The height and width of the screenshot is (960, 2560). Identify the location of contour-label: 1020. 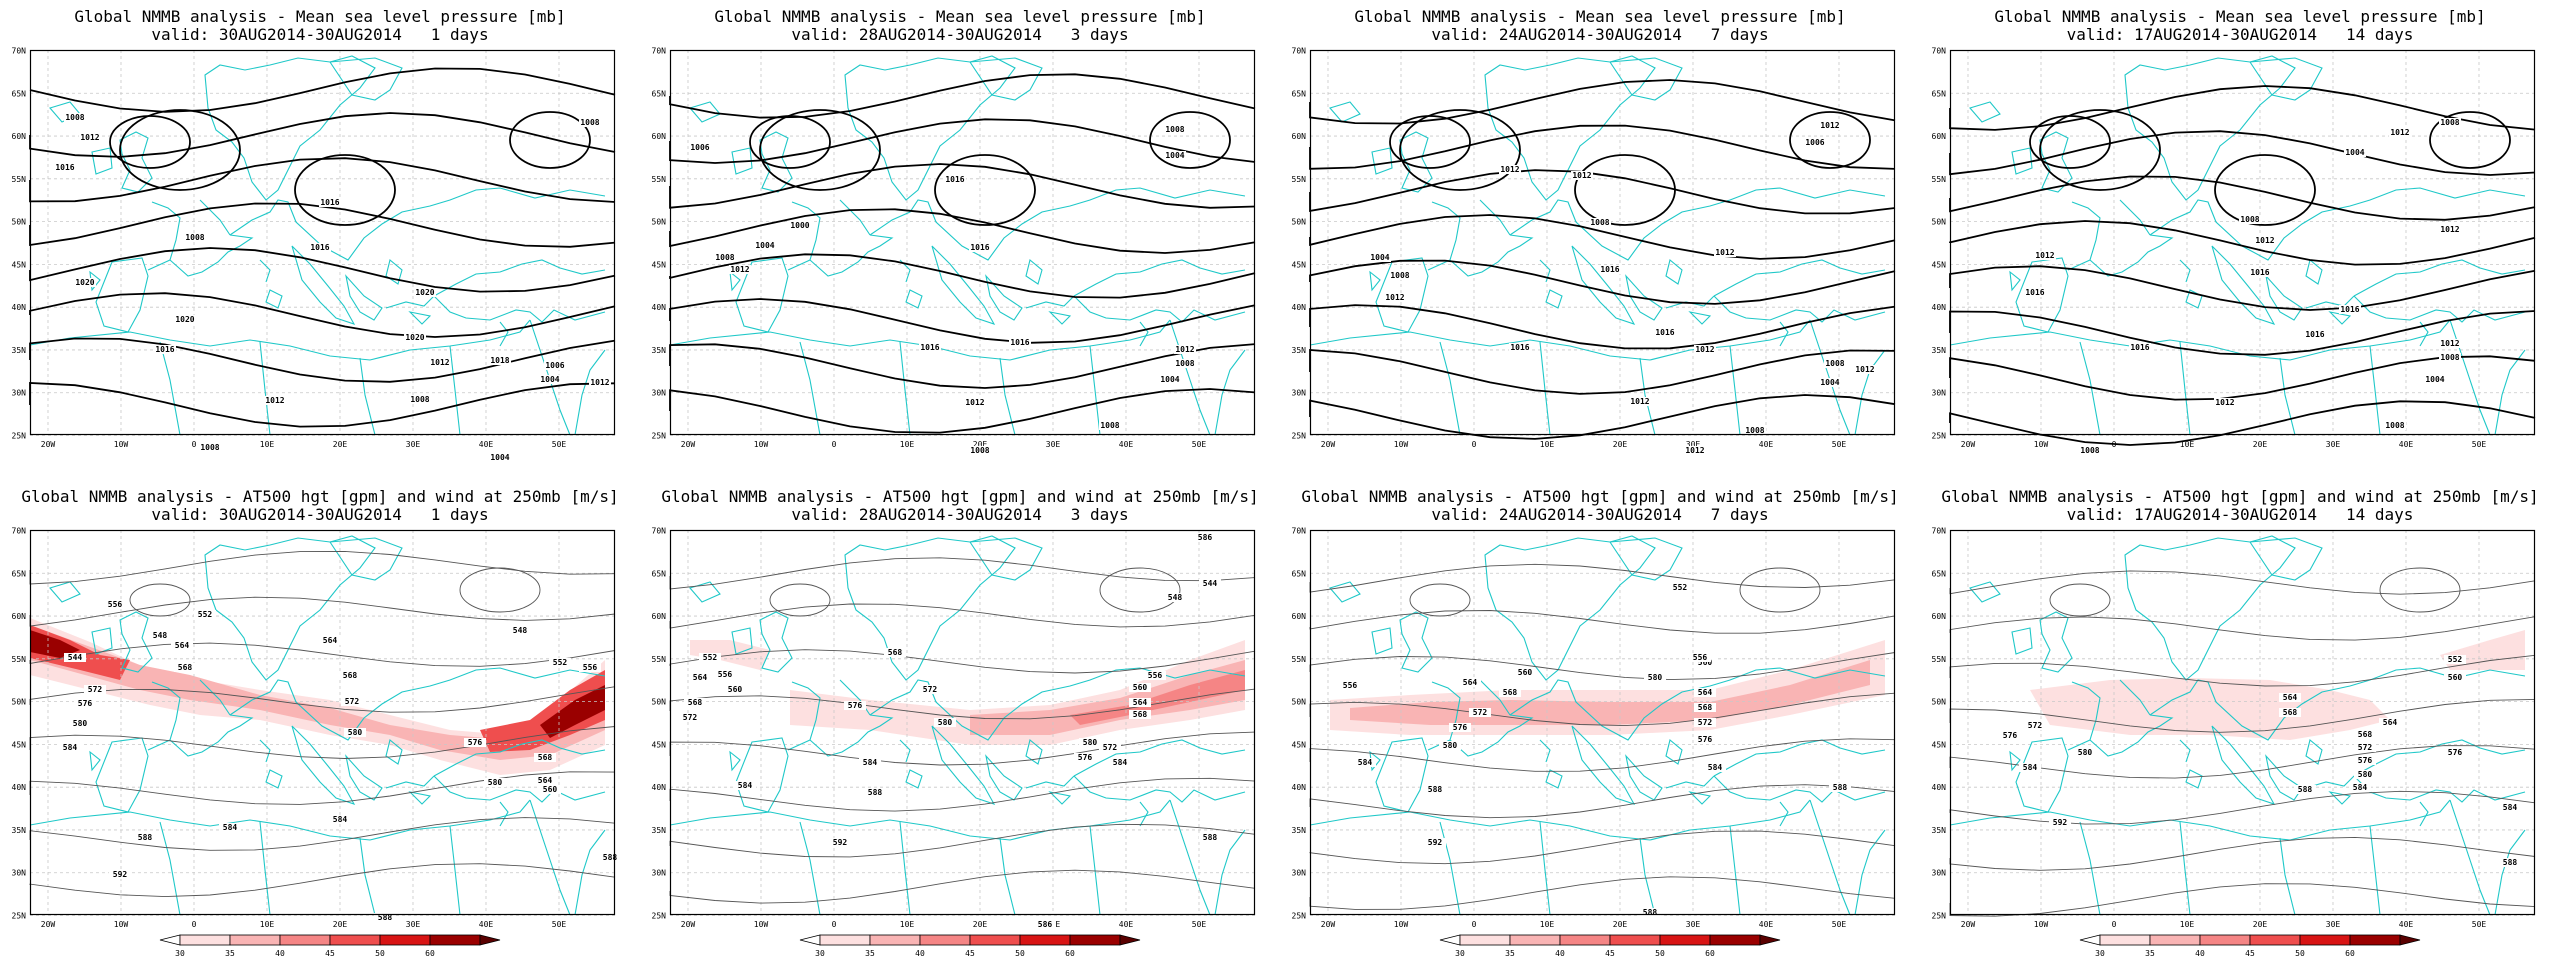
(84, 282).